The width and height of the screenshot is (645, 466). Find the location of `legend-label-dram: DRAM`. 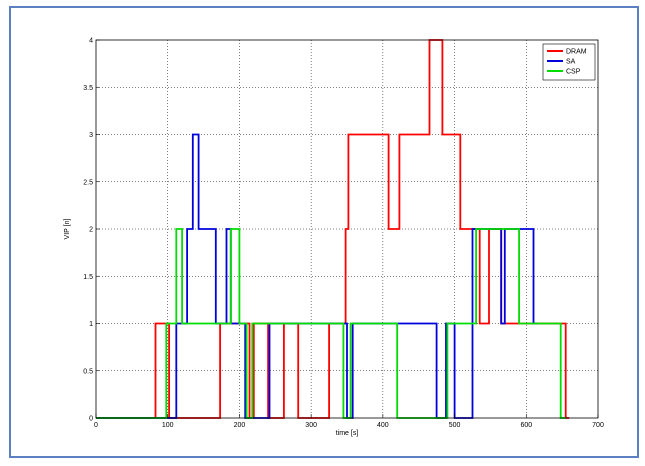

legend-label-dram: DRAM is located at coordinates (576, 52).